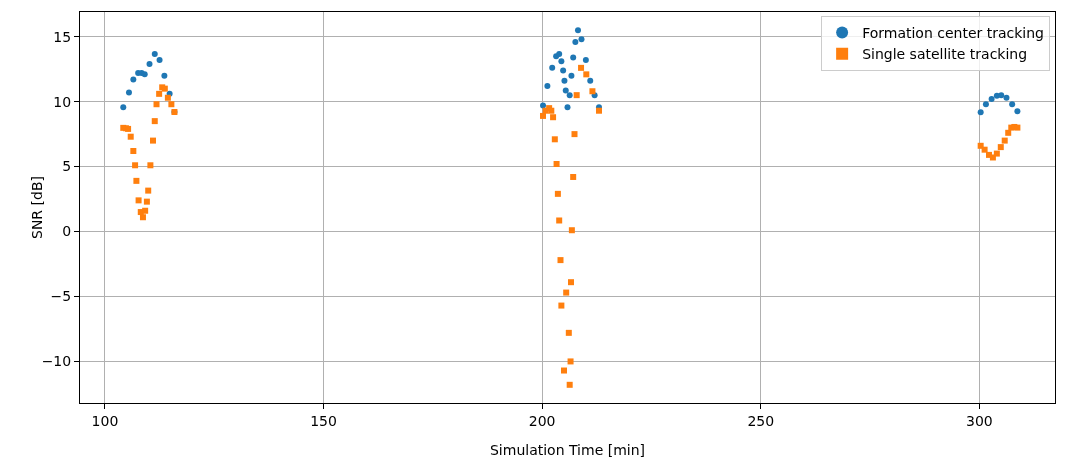  What do you see at coordinates (567, 450) in the screenshot?
I see `x-axis-title: Simulation Time [min]` at bounding box center [567, 450].